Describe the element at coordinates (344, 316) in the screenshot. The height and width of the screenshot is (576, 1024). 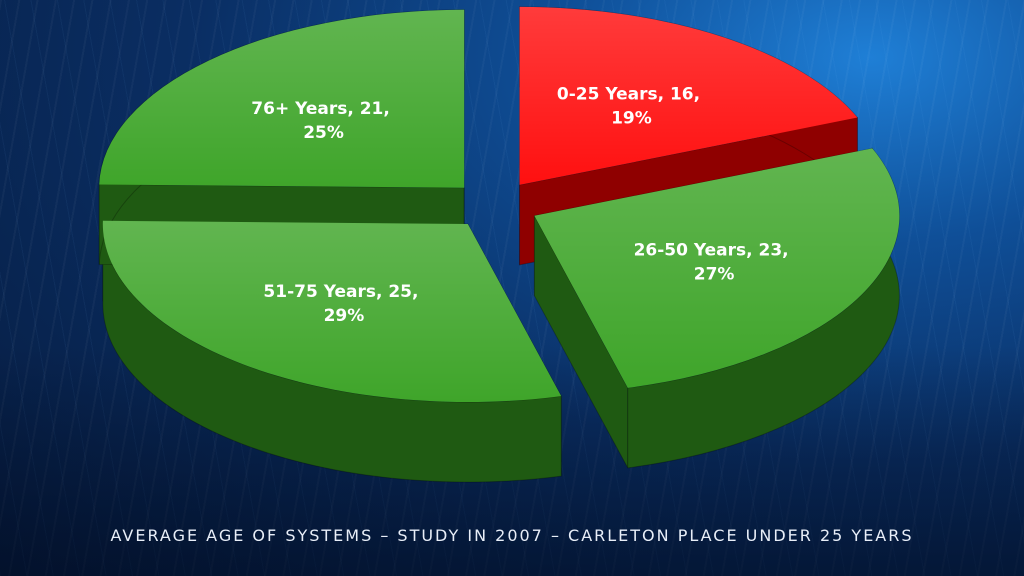
I see `data-label-51-75-line2: 29%` at that location.